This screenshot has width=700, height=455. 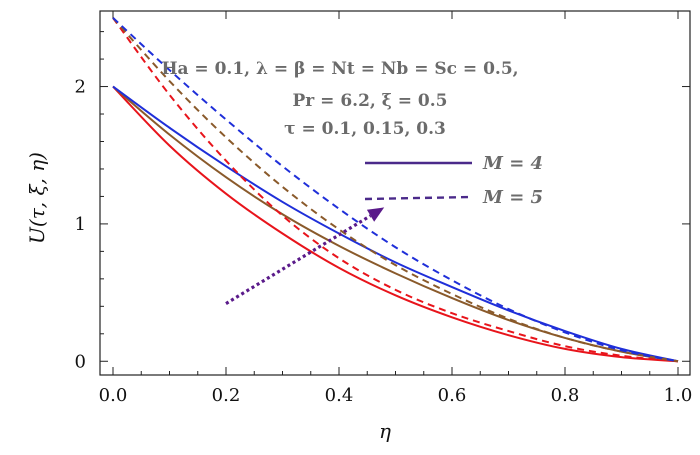 What do you see at coordinates (375, 214) in the screenshot?
I see `arrow-head` at bounding box center [375, 214].